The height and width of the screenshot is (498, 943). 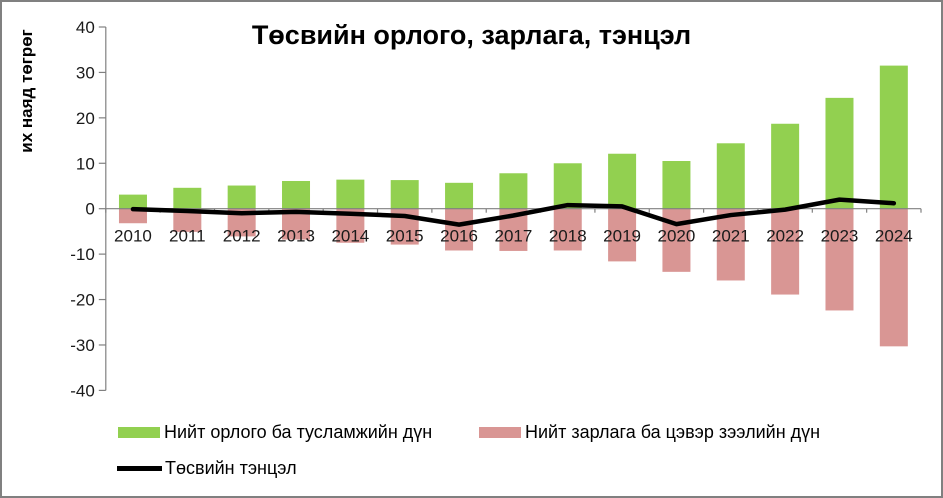 I want to click on revenue-bar-2013, so click(x=296, y=194).